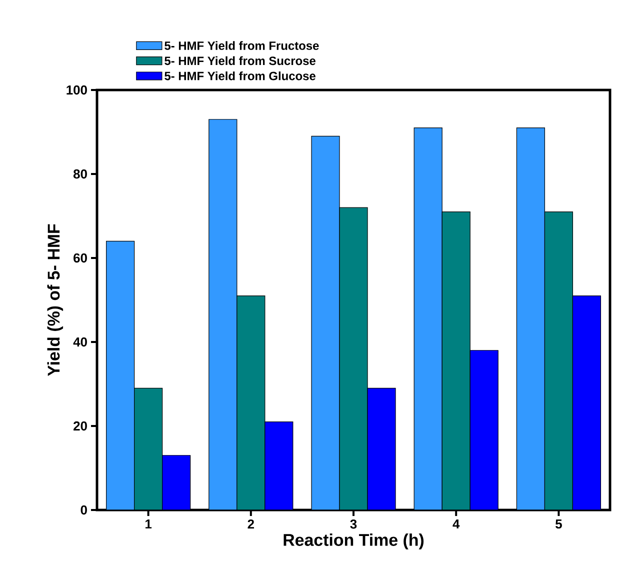 The image size is (619, 585). Describe the element at coordinates (456, 524) in the screenshot. I see `x-tick-label: 4` at that location.